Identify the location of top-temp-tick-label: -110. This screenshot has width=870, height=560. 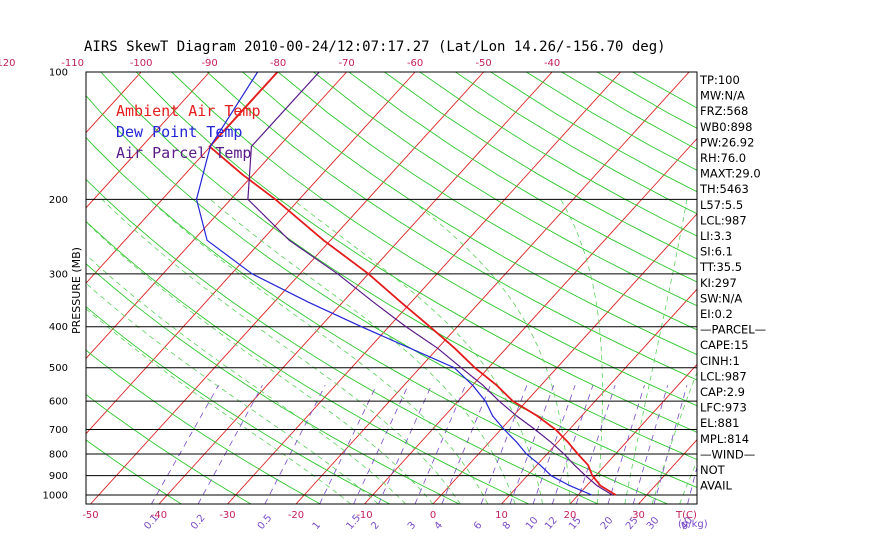
(72, 63).